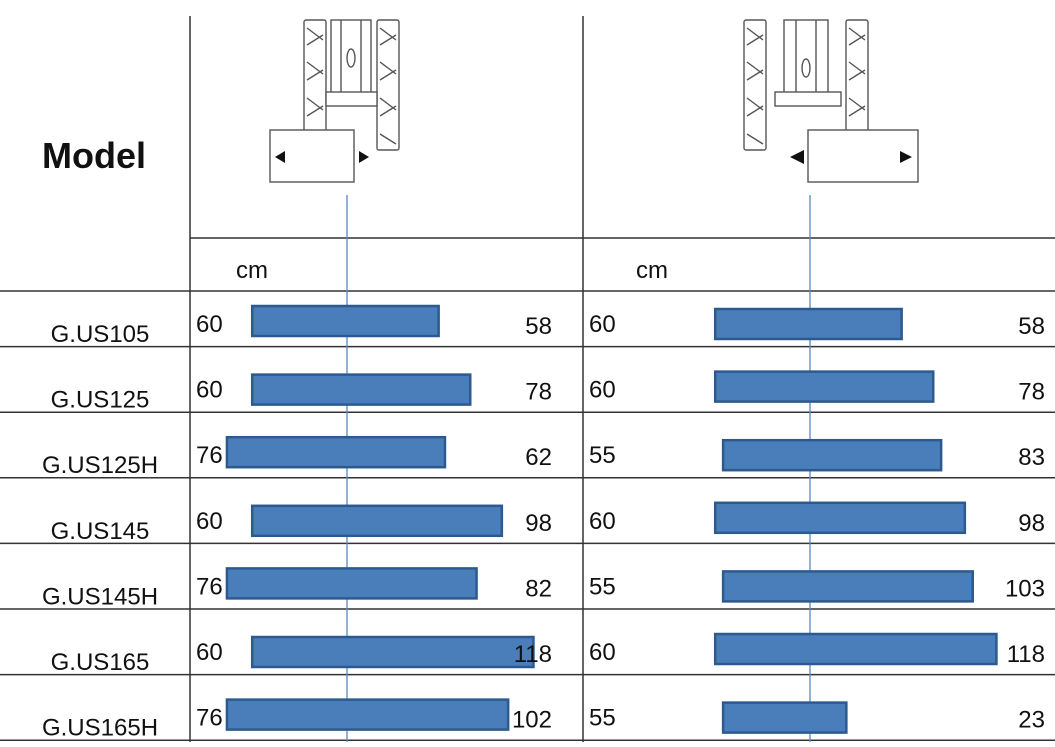 This screenshot has width=1055, height=747. I want to click on model-name-label: G.US145, so click(100, 531).